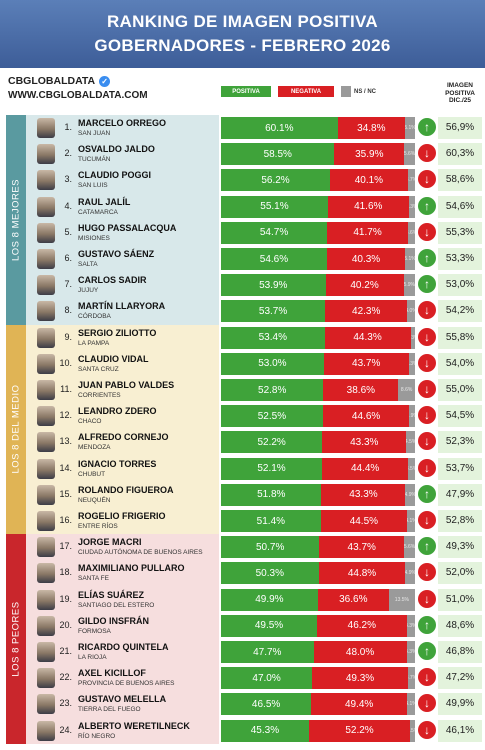 The image size is (485, 750). I want to click on bar-segment-negative: 40.3%, so click(366, 259).